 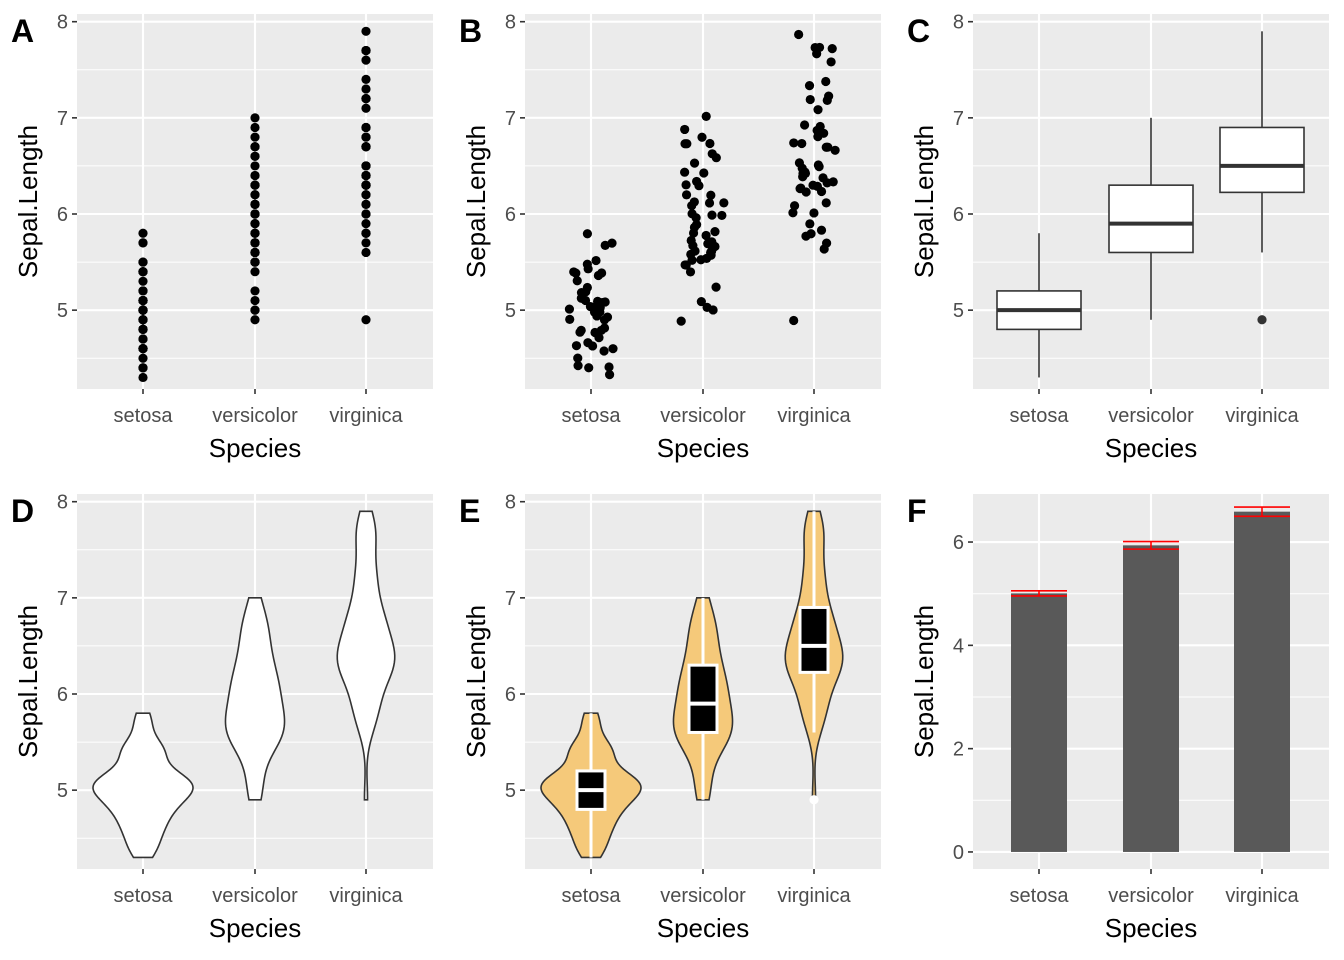 What do you see at coordinates (958, 853) in the screenshot?
I see `y-tick-label: 0` at bounding box center [958, 853].